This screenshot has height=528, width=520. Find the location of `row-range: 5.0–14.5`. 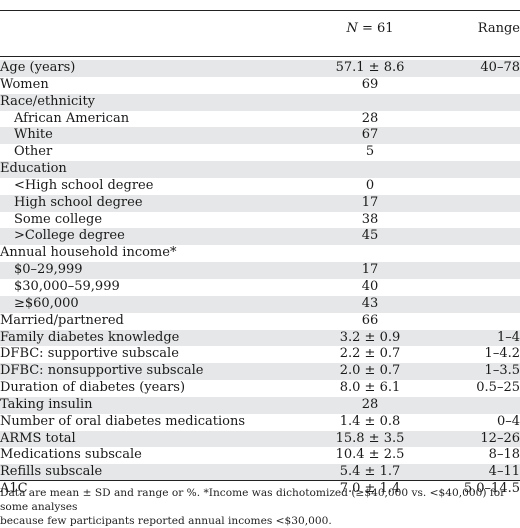

row-range: 5.0–14.5 is located at coordinates (491, 489).